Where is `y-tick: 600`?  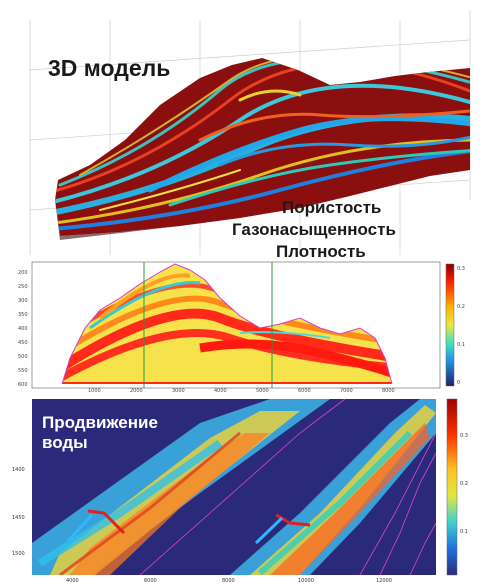
y-tick: 600 is located at coordinates (23, 385).